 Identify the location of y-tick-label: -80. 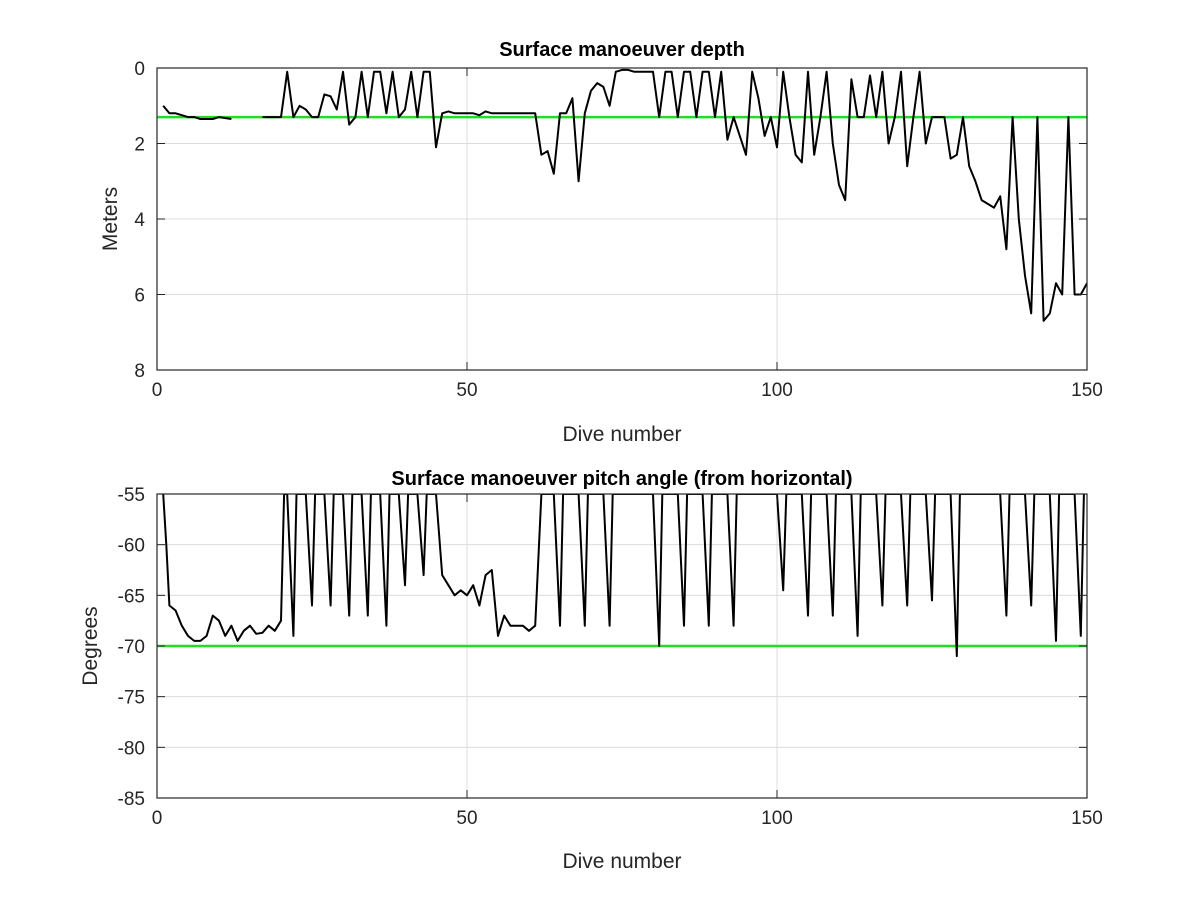
(131, 748).